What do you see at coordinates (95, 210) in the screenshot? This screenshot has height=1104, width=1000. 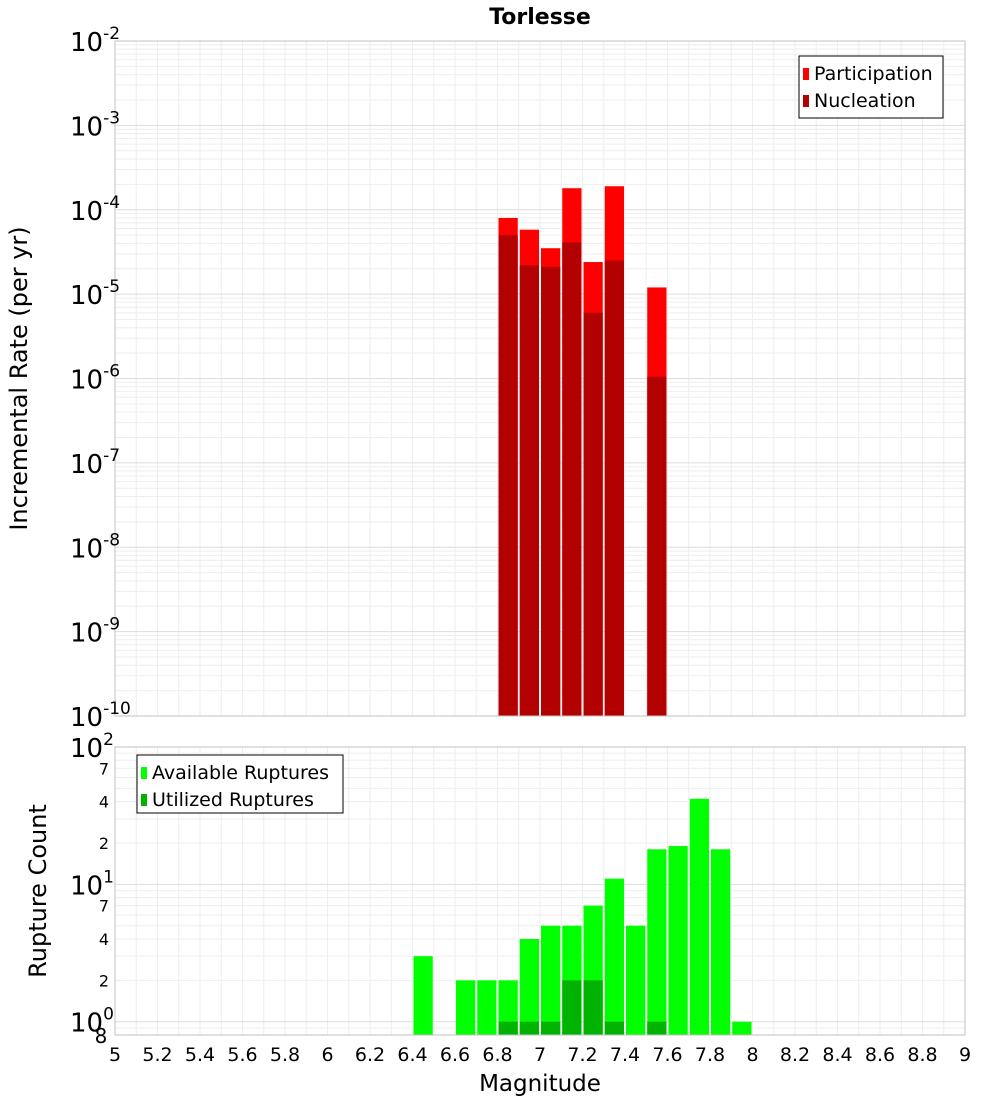 I see `top-y-tick-label: 10⁻⁴` at bounding box center [95, 210].